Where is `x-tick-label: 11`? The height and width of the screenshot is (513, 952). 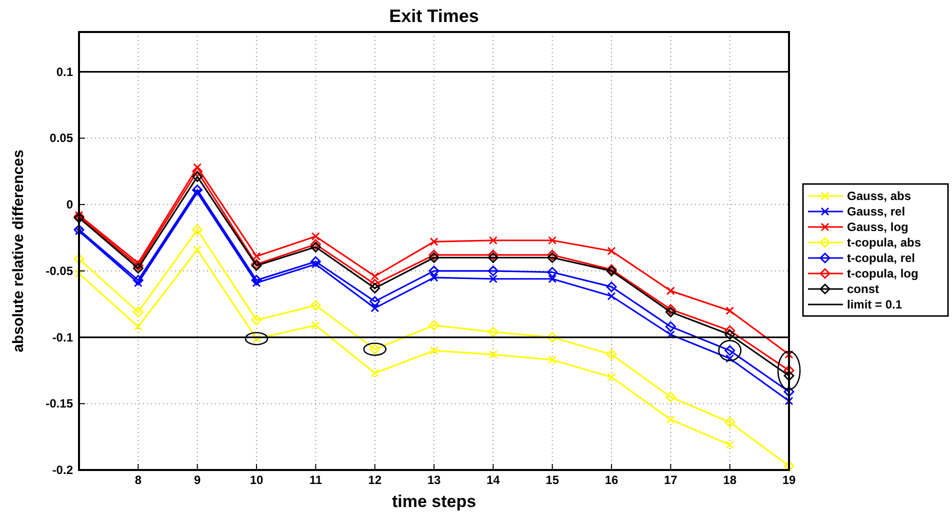
x-tick-label: 11 is located at coordinates (315, 480).